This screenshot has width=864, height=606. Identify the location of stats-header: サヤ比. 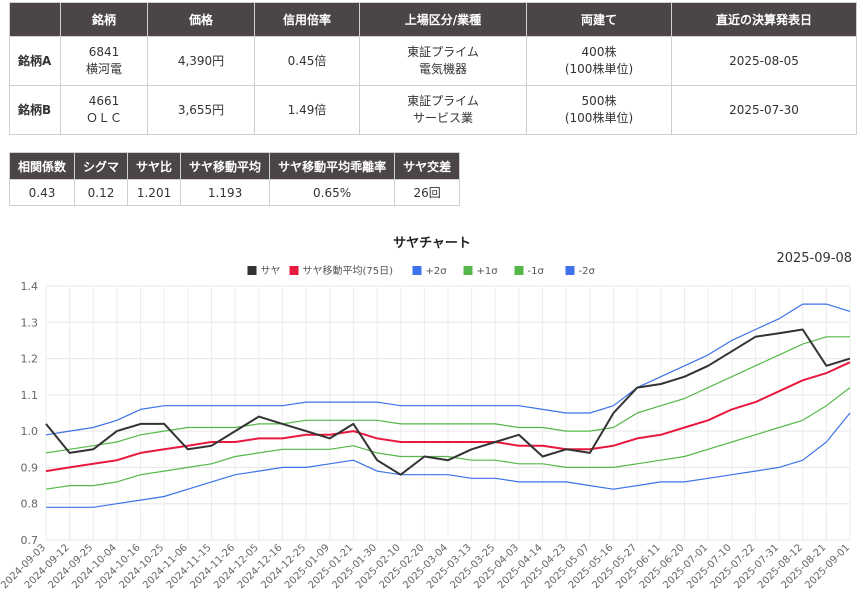
(154, 166).